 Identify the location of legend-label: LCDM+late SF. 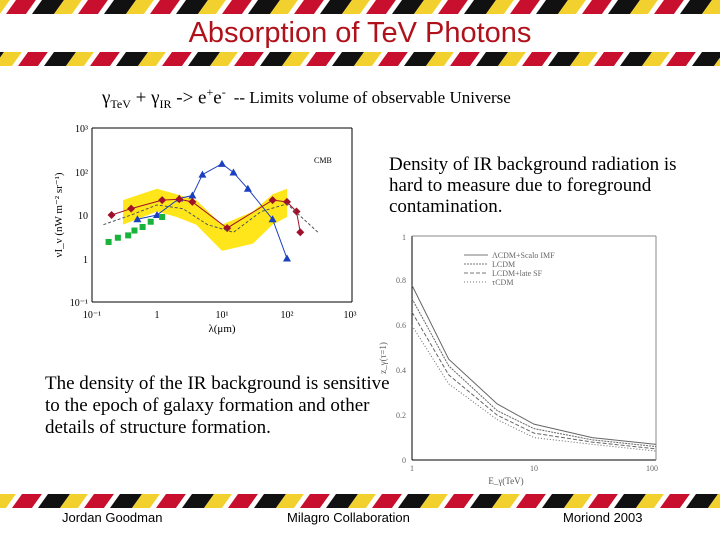
(517, 273).